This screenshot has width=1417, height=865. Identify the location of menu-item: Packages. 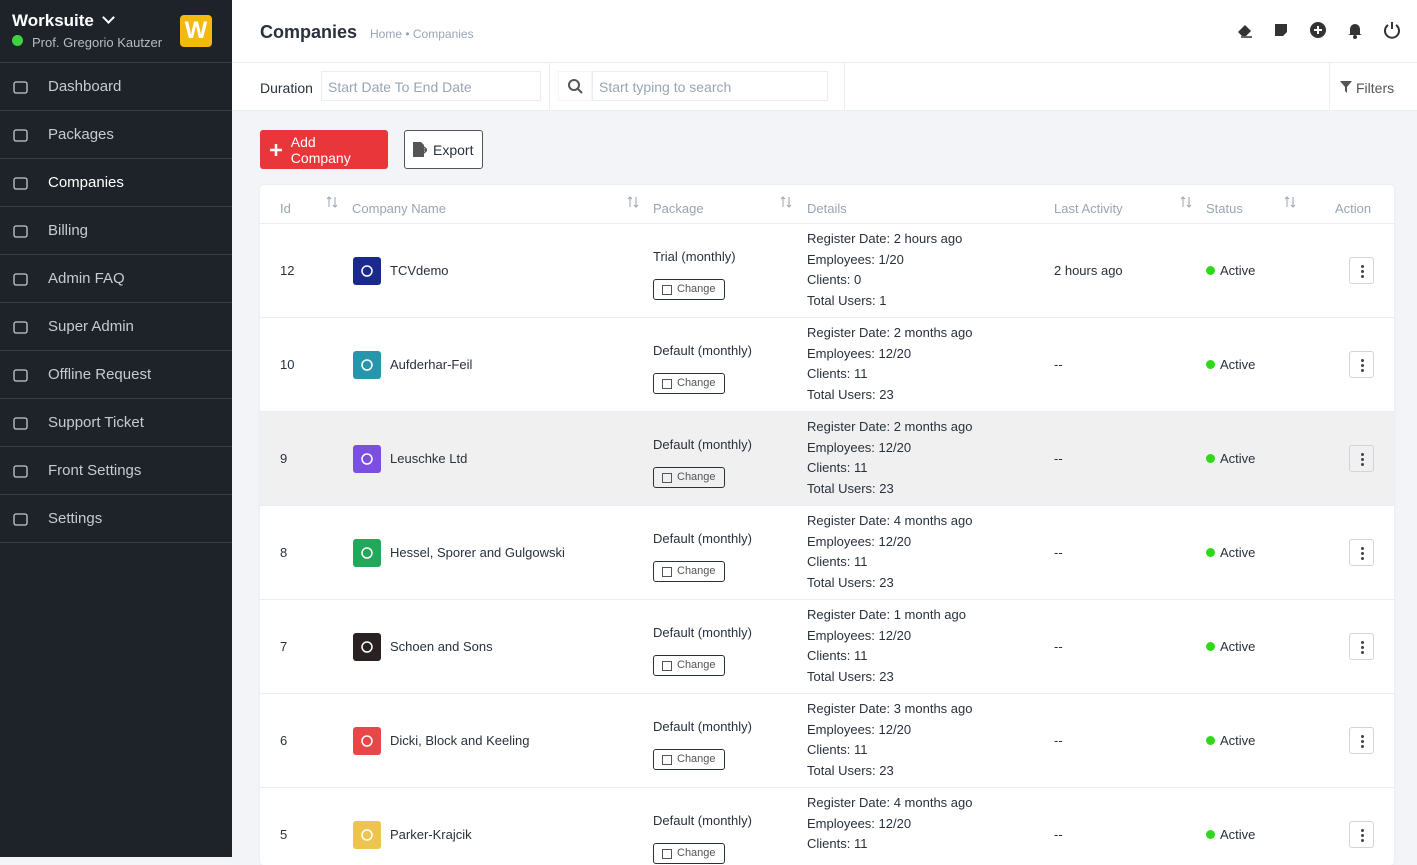
(116, 135).